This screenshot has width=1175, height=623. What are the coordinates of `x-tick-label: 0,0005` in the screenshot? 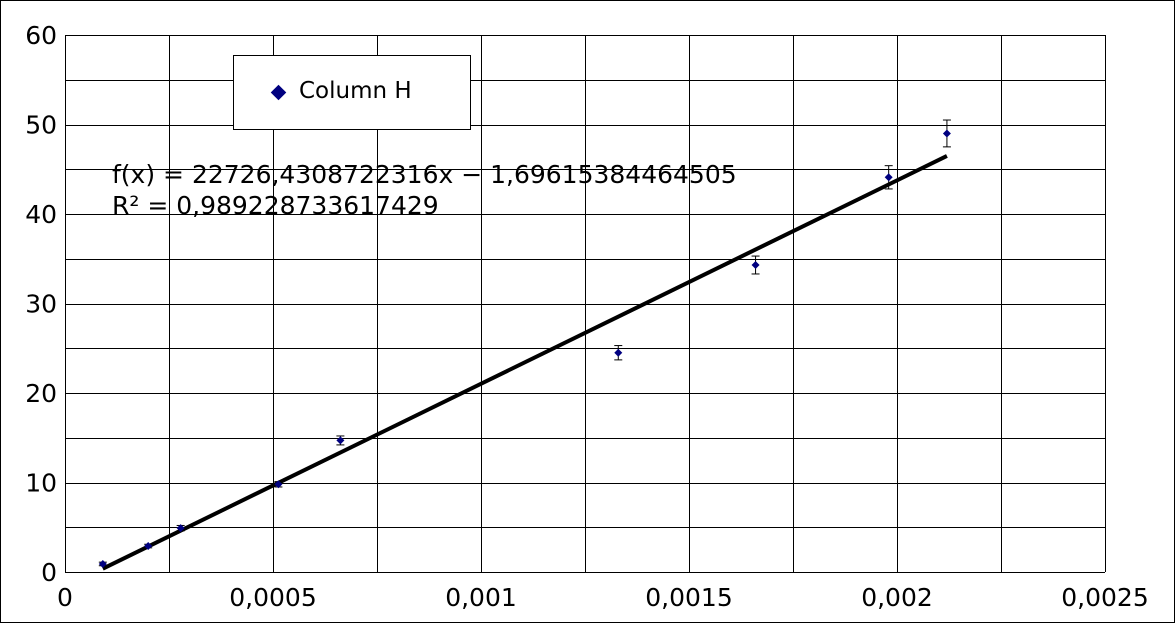 It's located at (272, 597).